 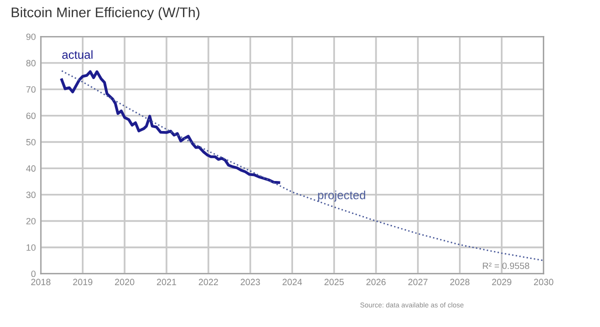 What do you see at coordinates (502, 282) in the screenshot?
I see `x-tick-label: 2029` at bounding box center [502, 282].